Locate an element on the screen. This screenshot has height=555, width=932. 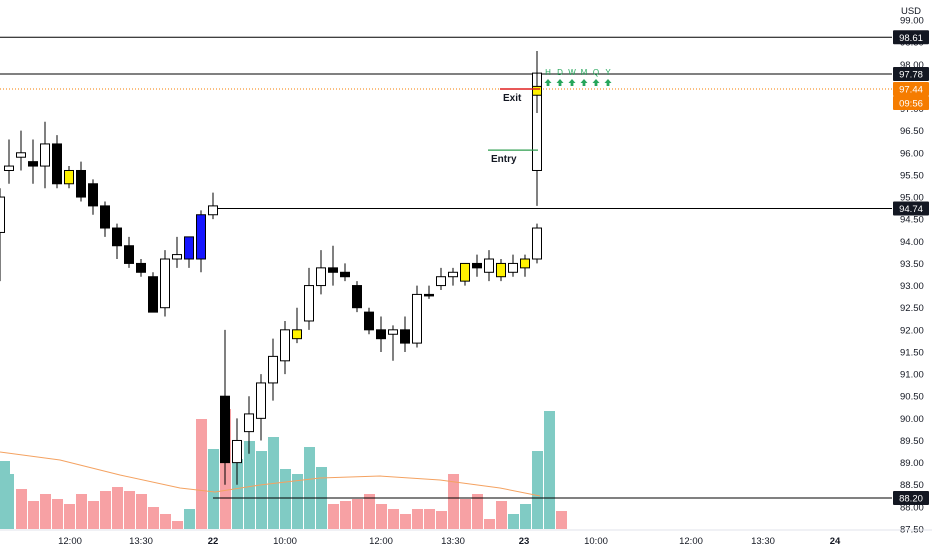
timeframe-label: W is located at coordinates (572, 72).